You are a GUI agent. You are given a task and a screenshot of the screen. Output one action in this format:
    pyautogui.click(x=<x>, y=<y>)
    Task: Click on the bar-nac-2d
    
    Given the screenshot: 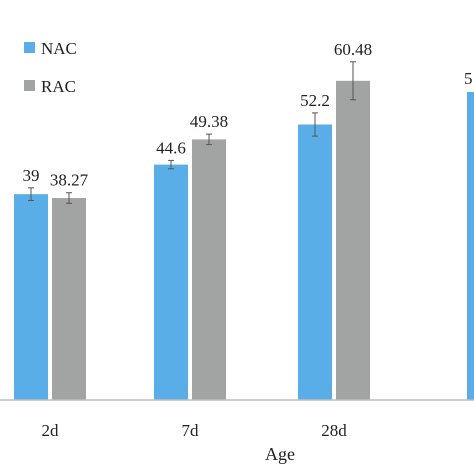 What is the action you would take?
    pyautogui.click(x=31, y=297)
    